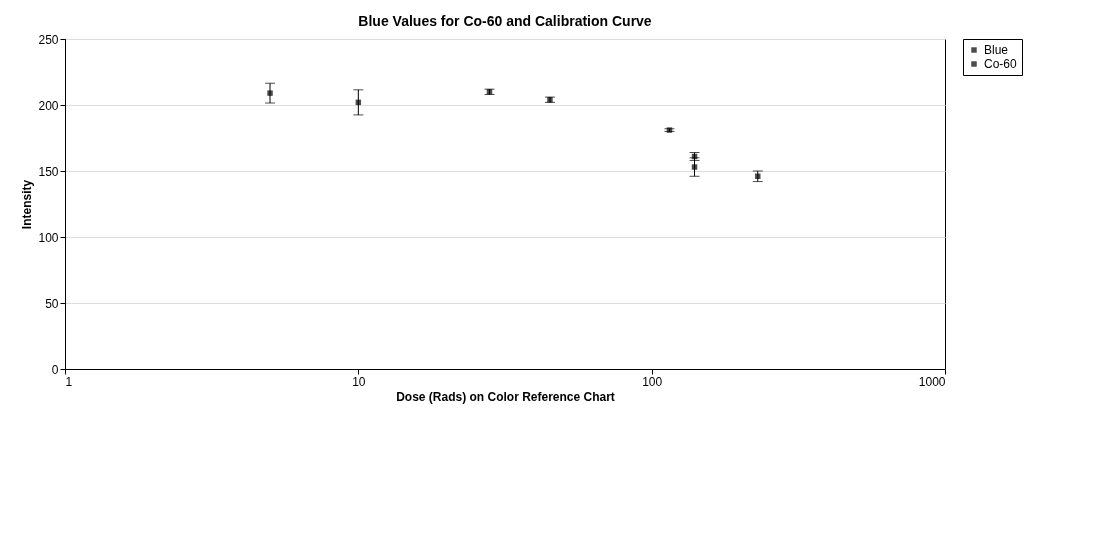 Image resolution: width=1093 pixels, height=536 pixels. I want to click on chart-title: Blue Values for Co-60 and Calibration Curve, so click(505, 21).